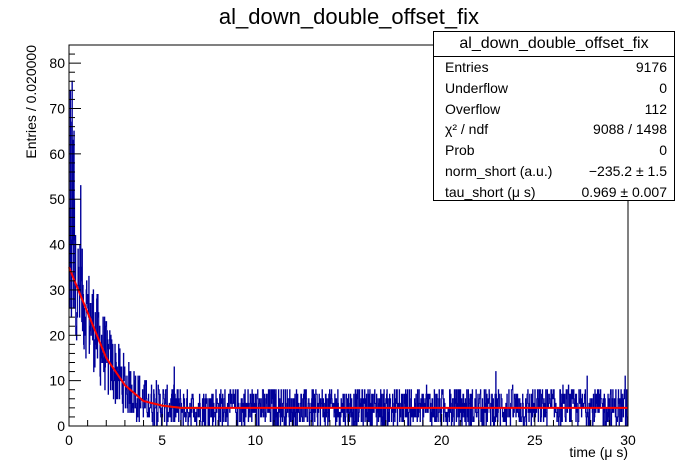 This screenshot has height=474, width=698. I want to click on stats-label: Prob, so click(460, 150).